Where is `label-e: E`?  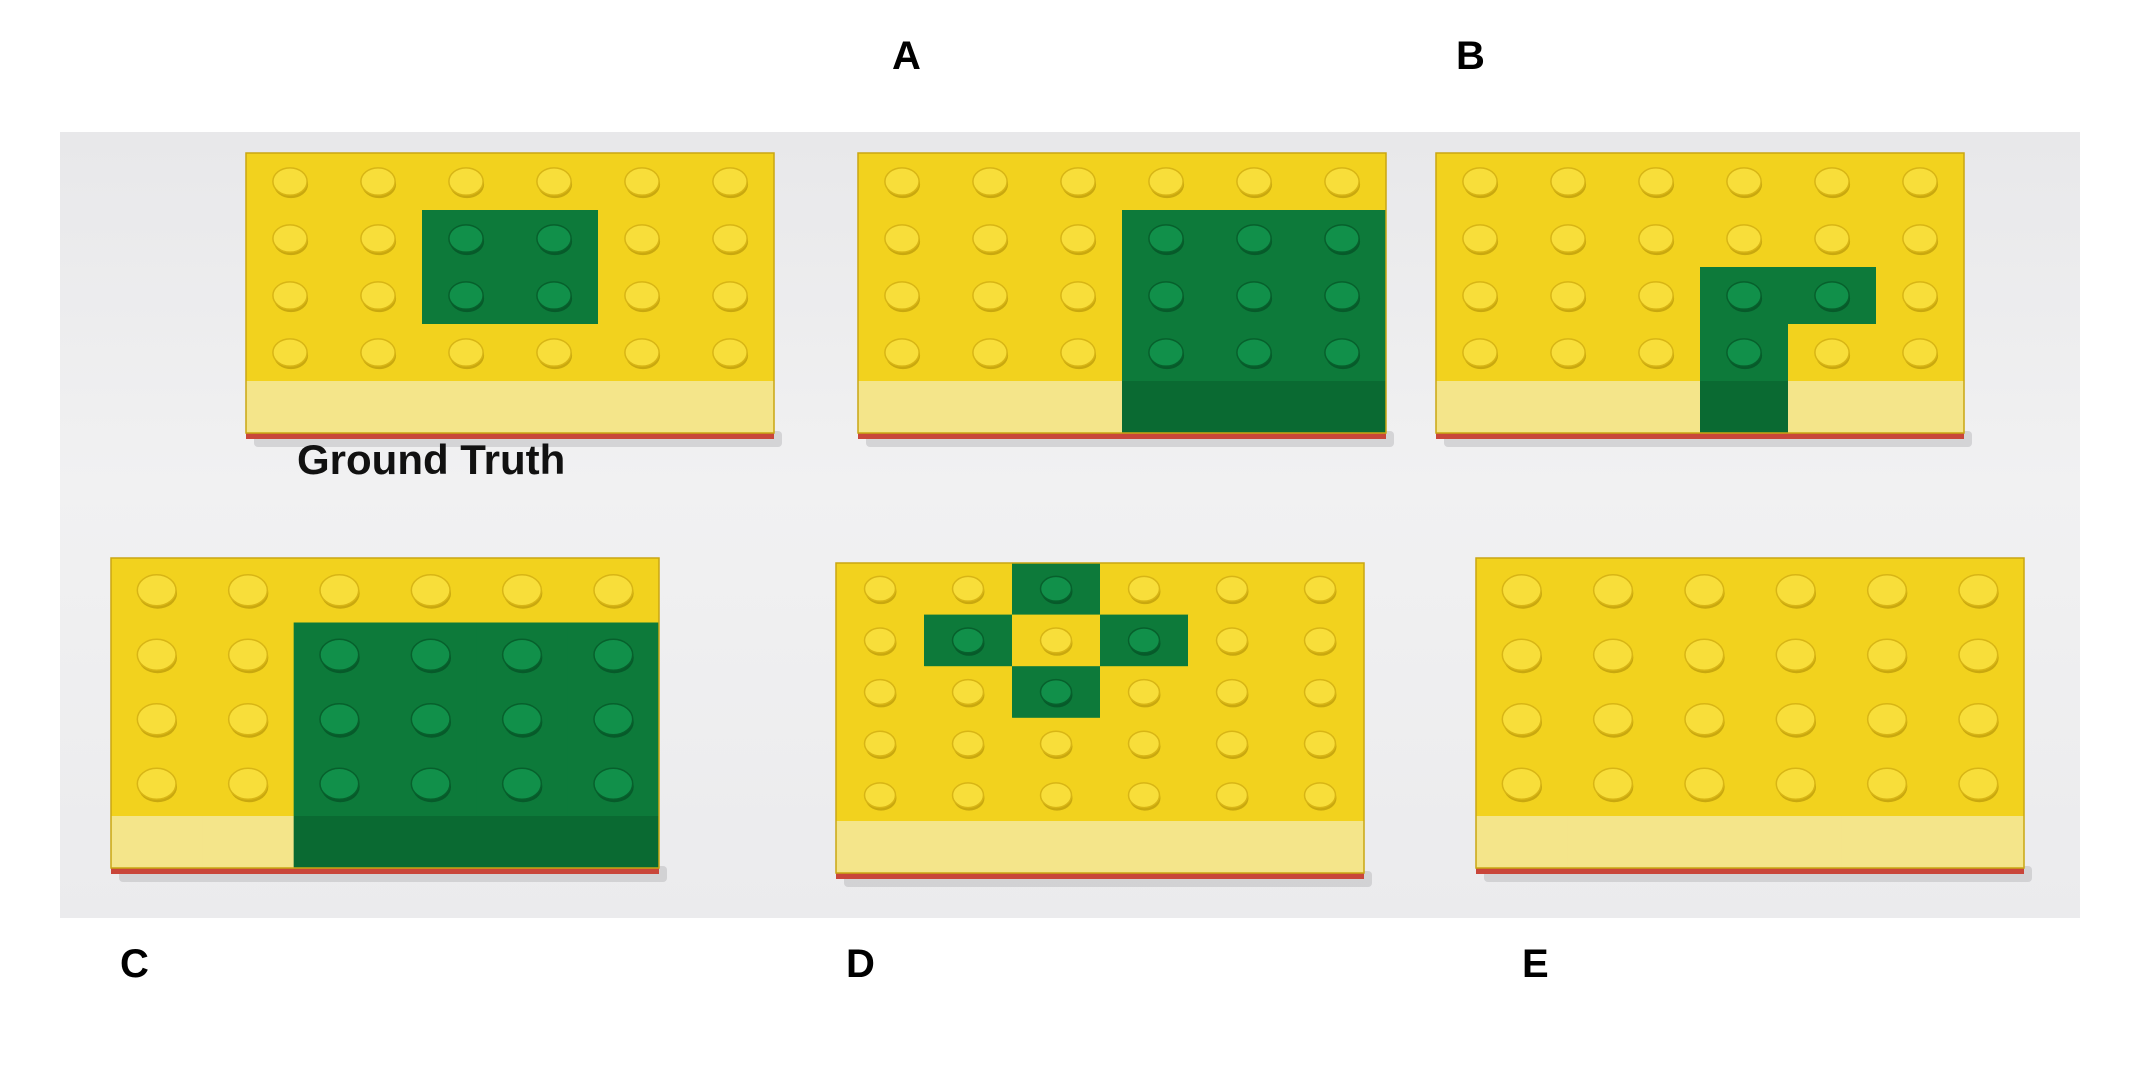 label-e: E is located at coordinates (1535, 964).